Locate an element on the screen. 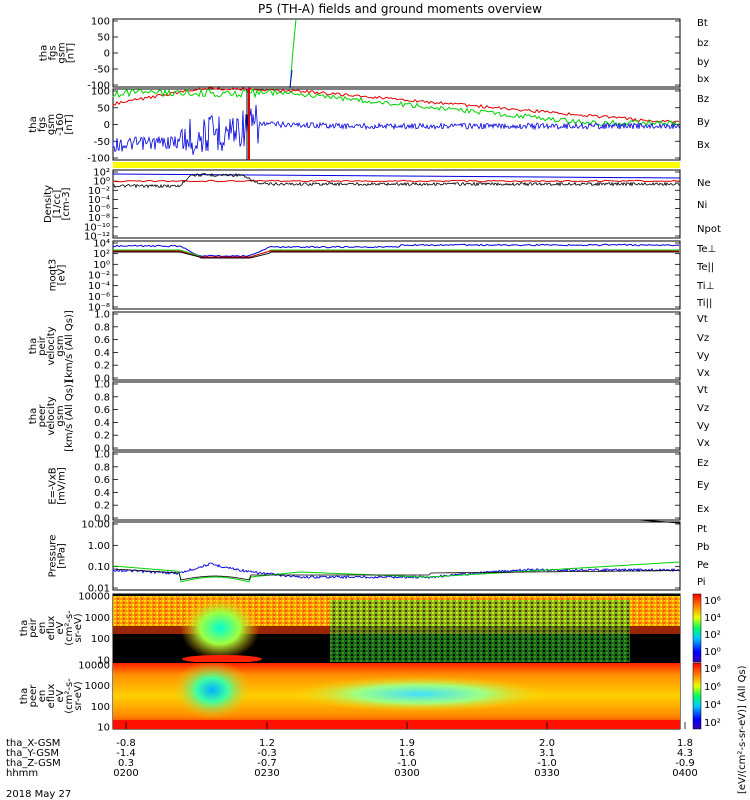 The image size is (750, 800). x-row-label: tha_Y-GSM is located at coordinates (32, 753).